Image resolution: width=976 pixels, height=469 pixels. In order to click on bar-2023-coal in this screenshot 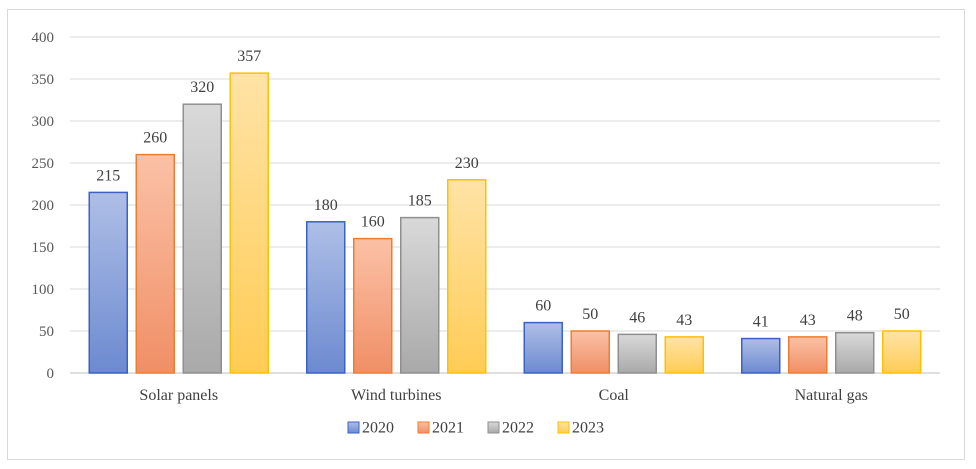, I will do `click(684, 355)`.